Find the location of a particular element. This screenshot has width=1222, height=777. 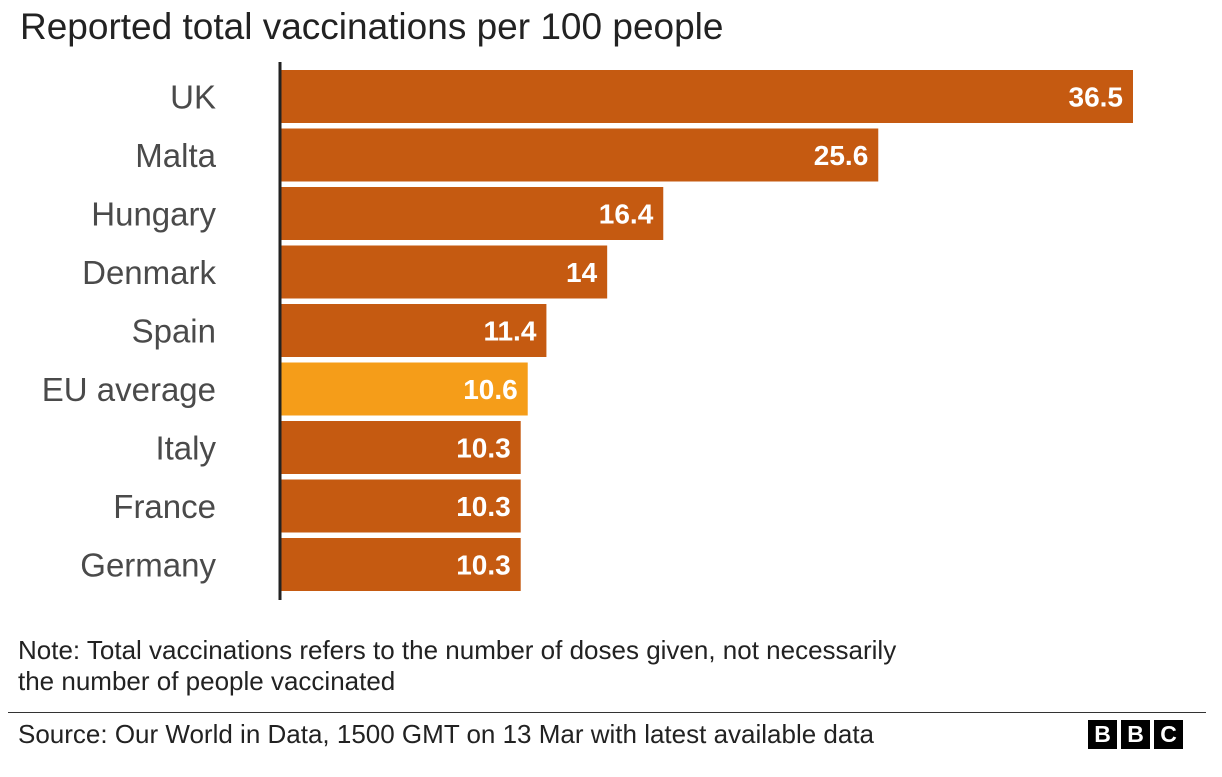

category-label-germany: Germany is located at coordinates (148, 565).